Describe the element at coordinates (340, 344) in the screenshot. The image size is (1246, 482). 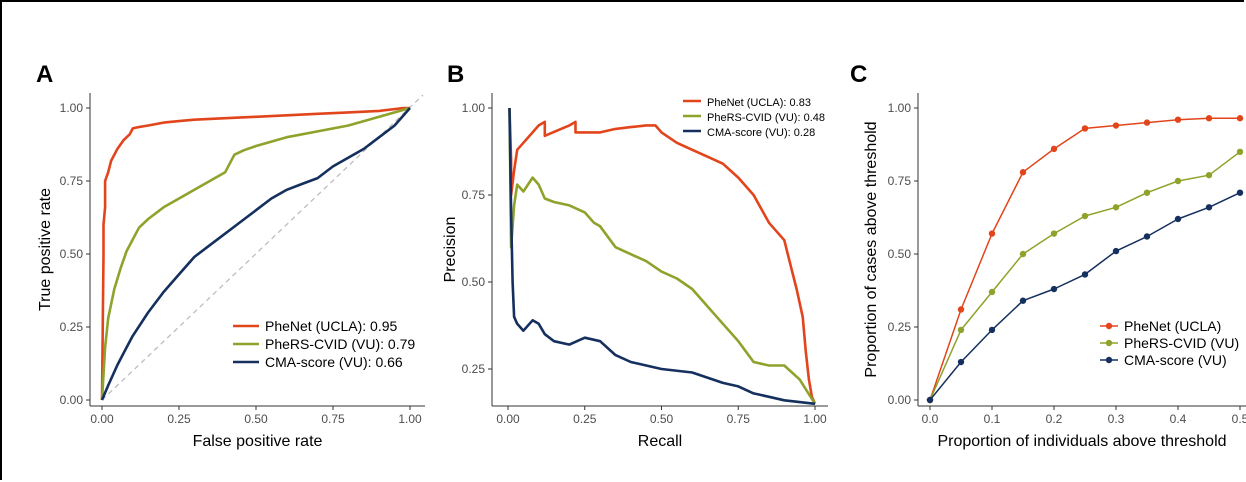
I see `legend-label: PheRS-CVID (VU): 0.79` at that location.